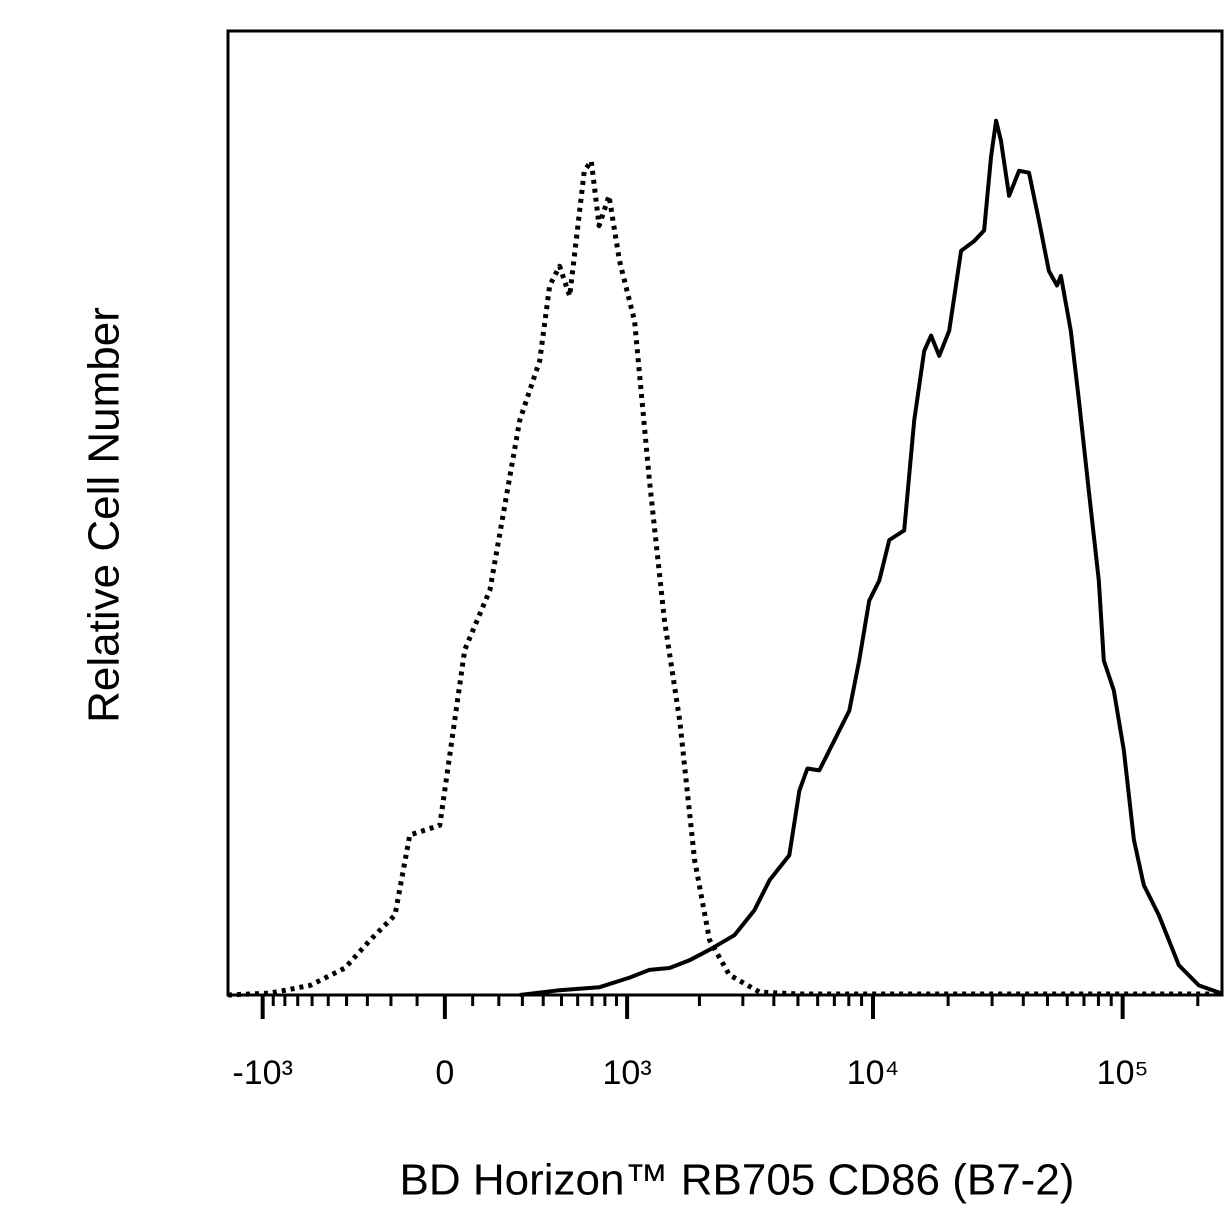 This screenshot has width=1230, height=1230. Describe the element at coordinates (627, 1073) in the screenshot. I see `x-tick-label: 10³` at that location.